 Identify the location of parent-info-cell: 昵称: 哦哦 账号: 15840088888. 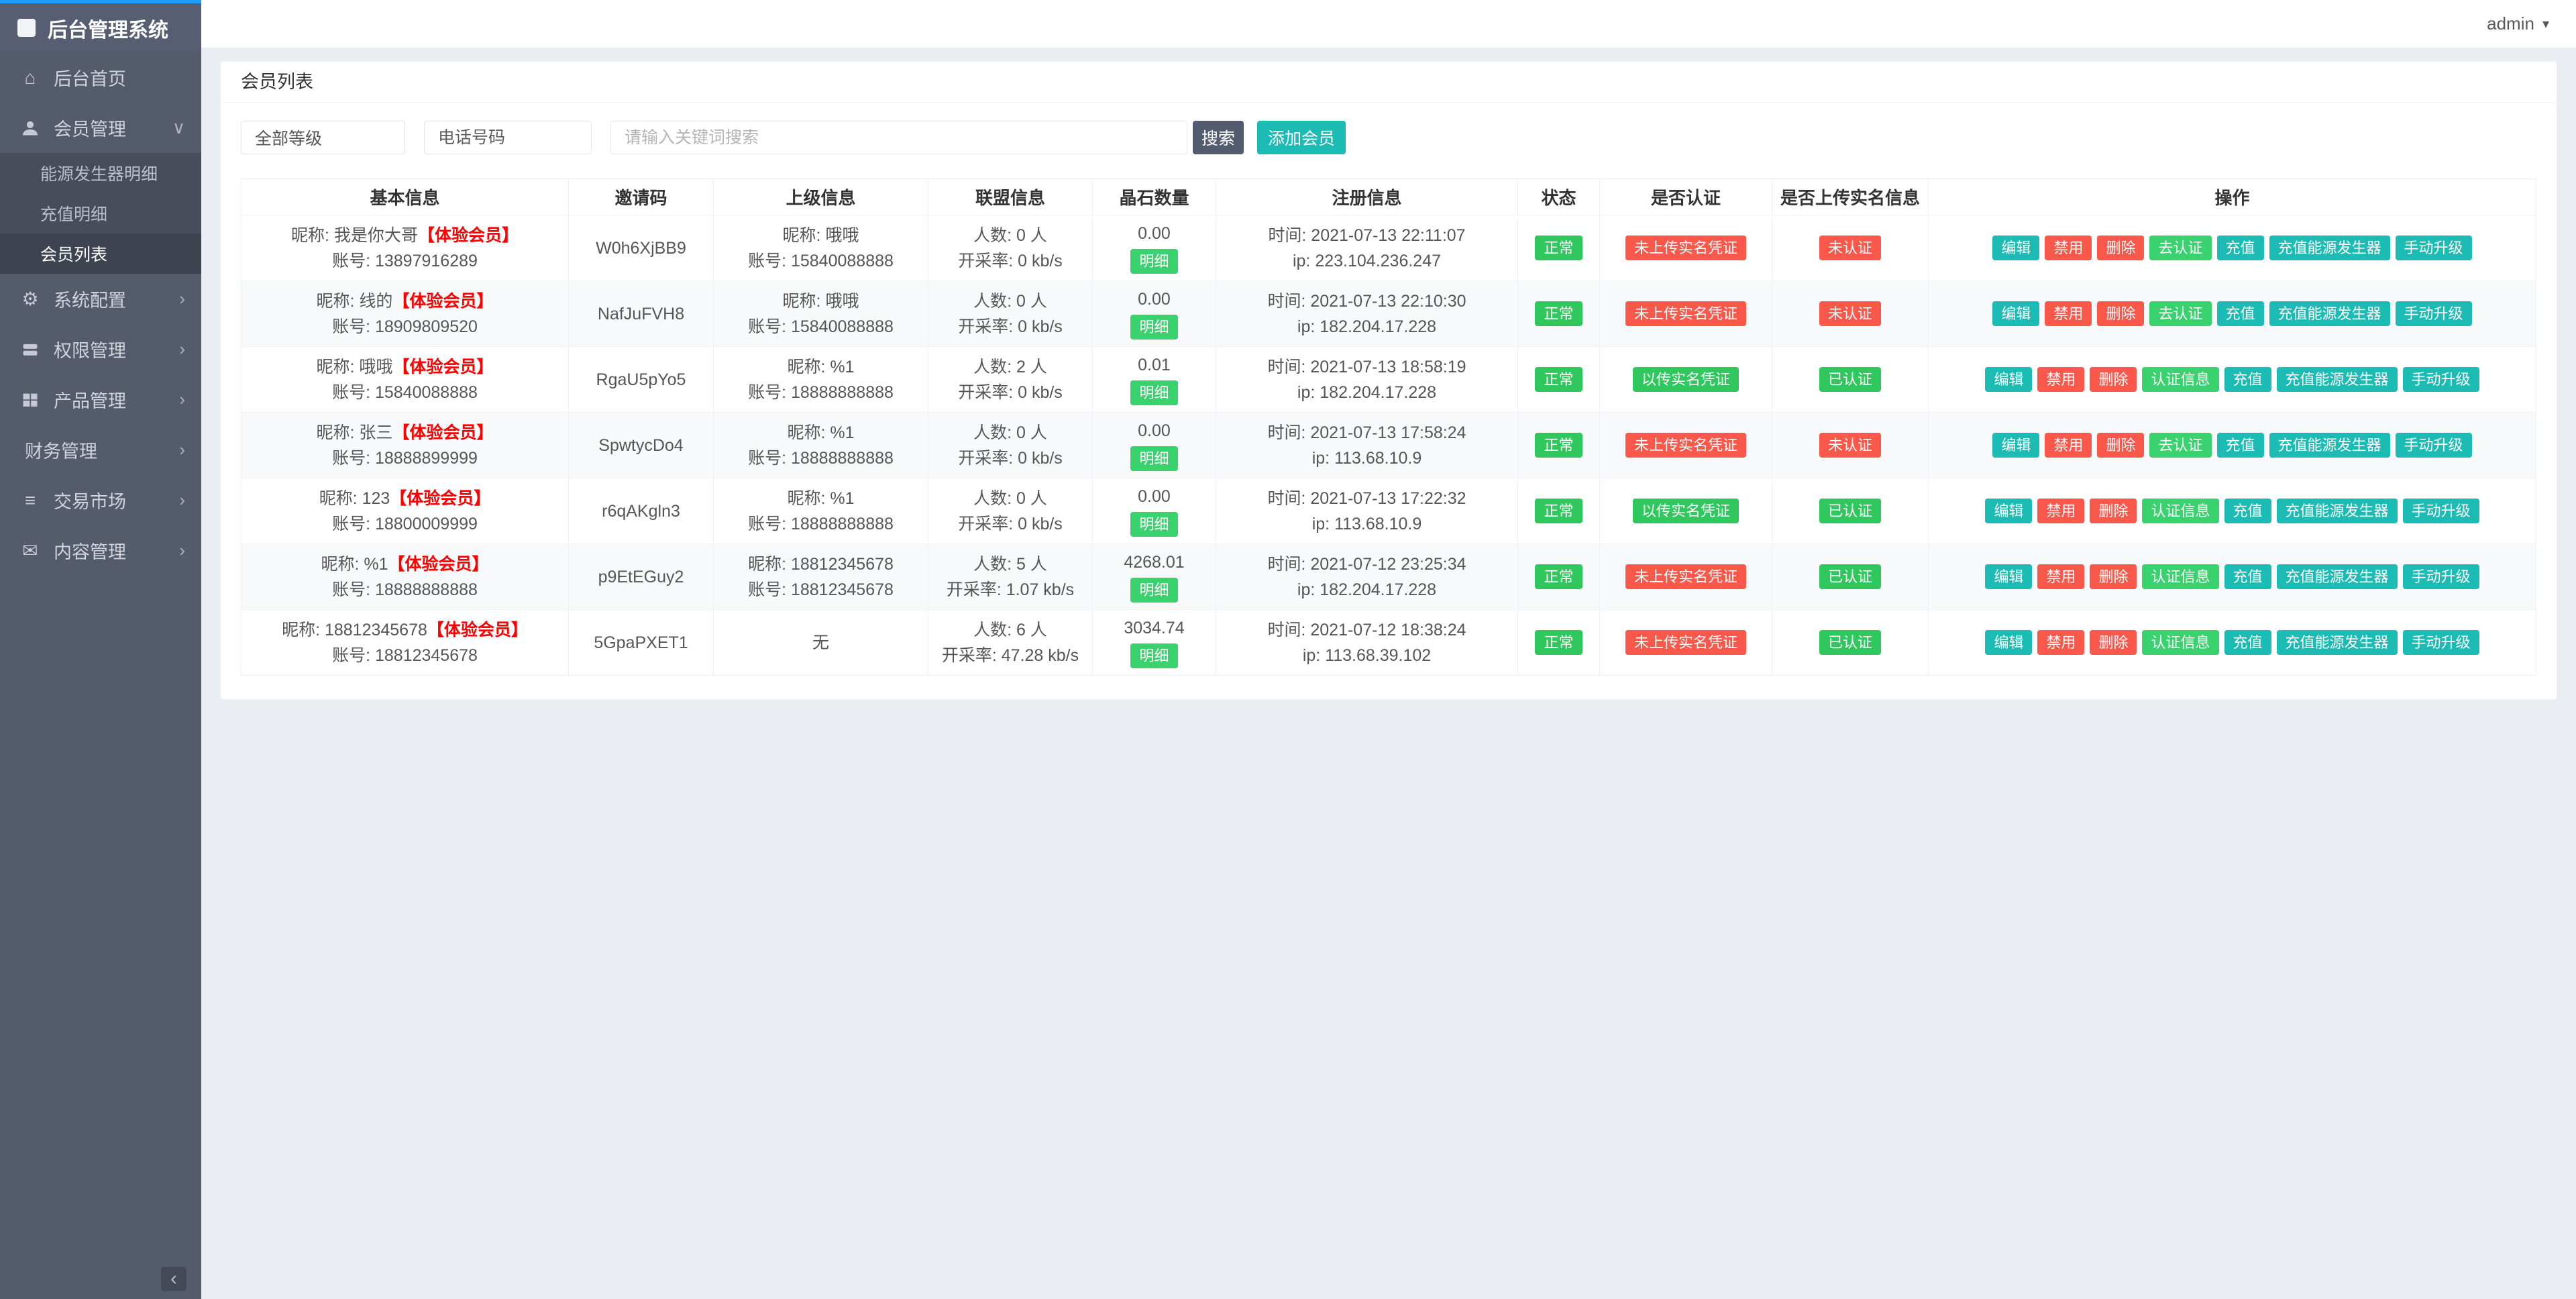
(821, 247).